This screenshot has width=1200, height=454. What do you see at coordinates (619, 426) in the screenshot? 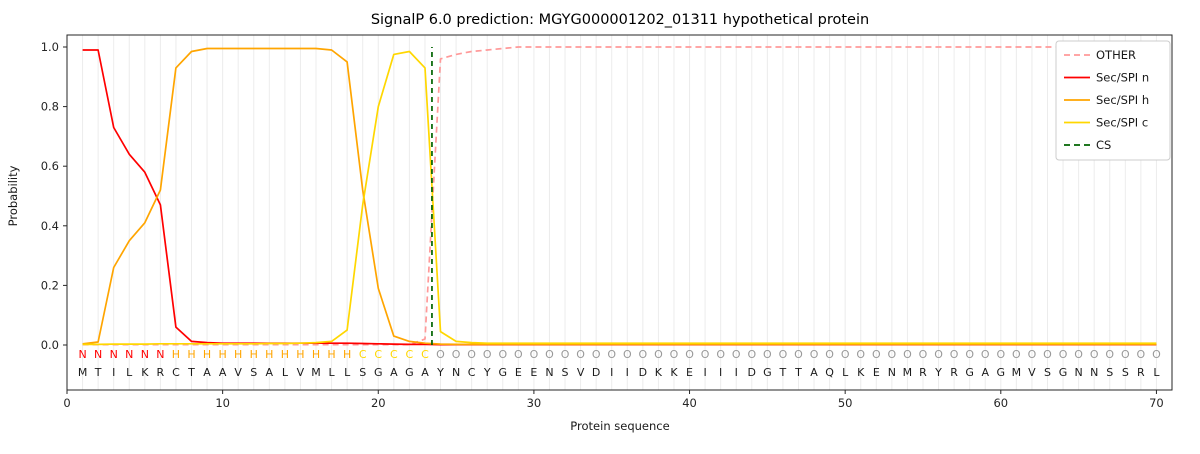
I see `x-axis-label: Protein sequence` at bounding box center [619, 426].